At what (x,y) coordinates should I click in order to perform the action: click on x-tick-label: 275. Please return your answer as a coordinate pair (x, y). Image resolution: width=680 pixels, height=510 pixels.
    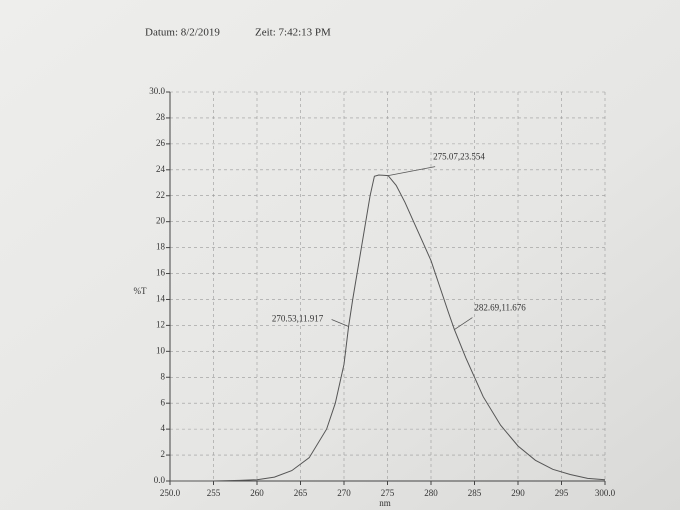
    Looking at the image, I should click on (388, 493).